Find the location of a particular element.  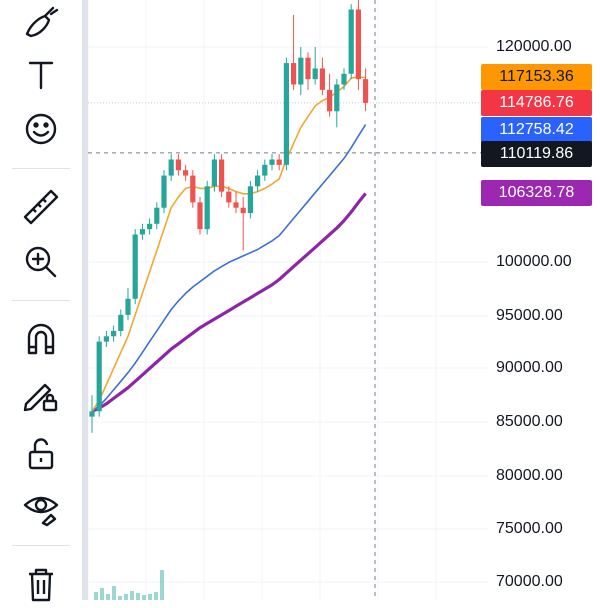

last-price-tag: 114786.76 is located at coordinates (536, 103).